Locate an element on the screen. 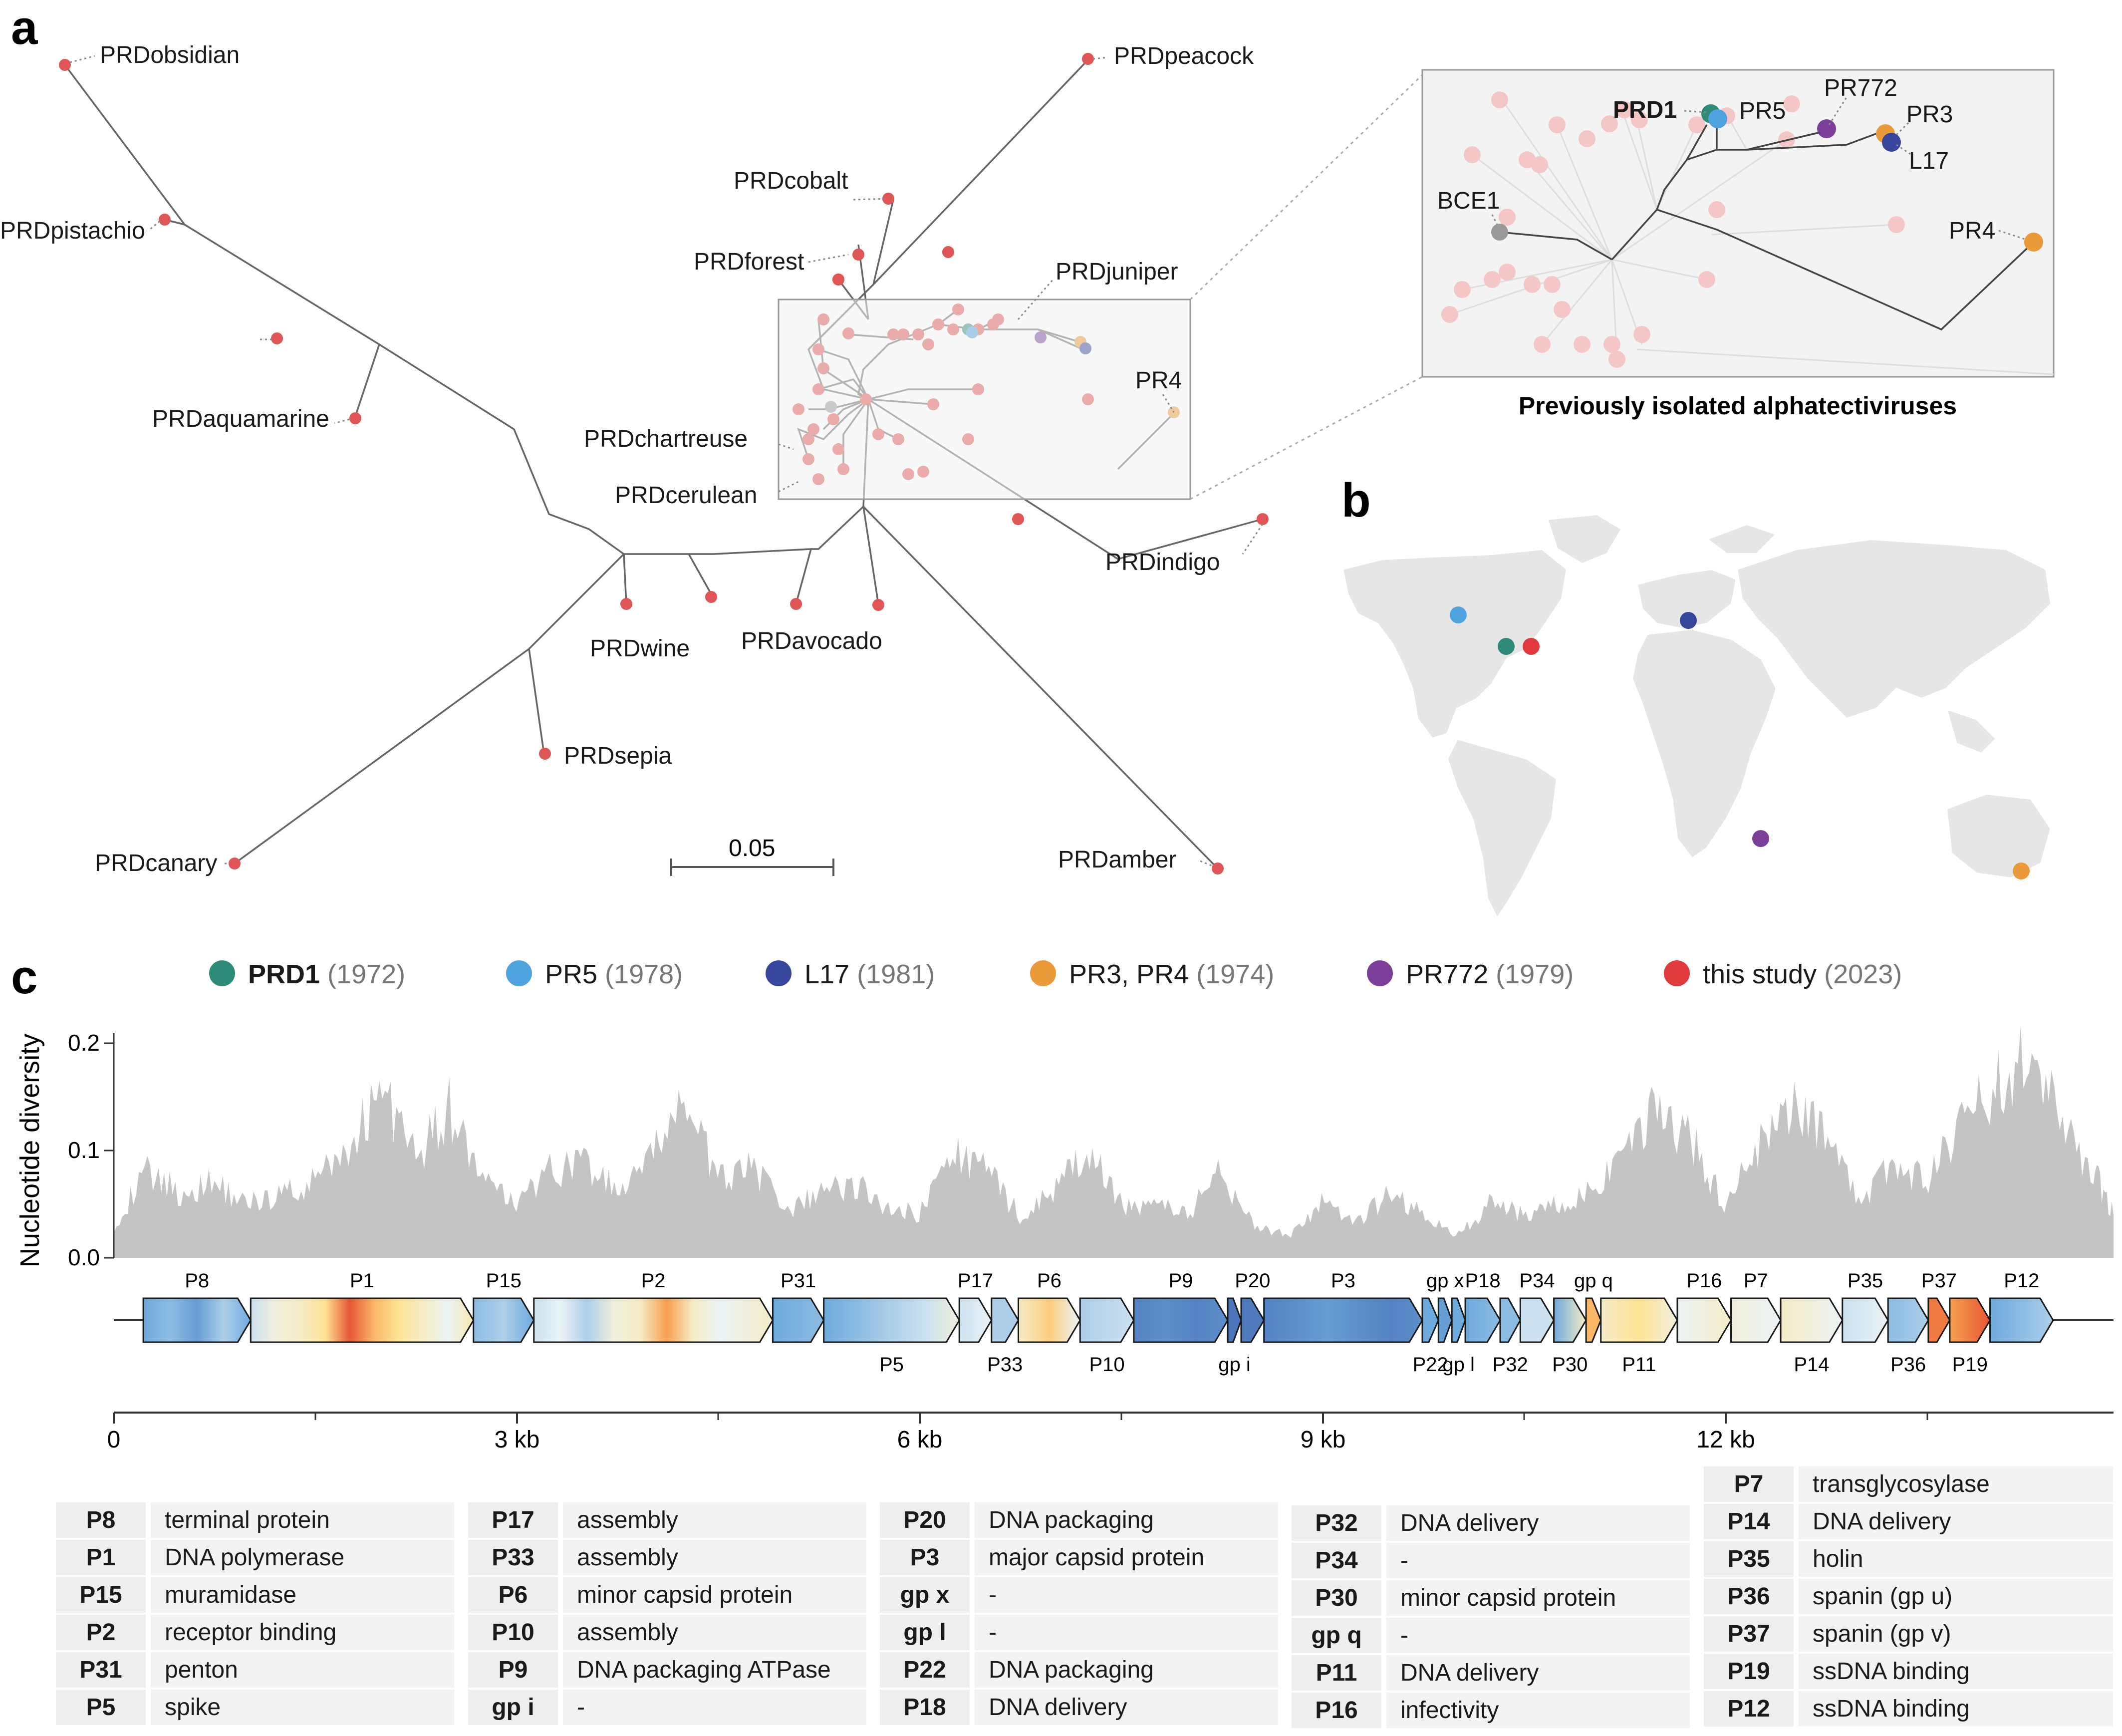  legend-entry: PR772 (1979) is located at coordinates (1490, 974).